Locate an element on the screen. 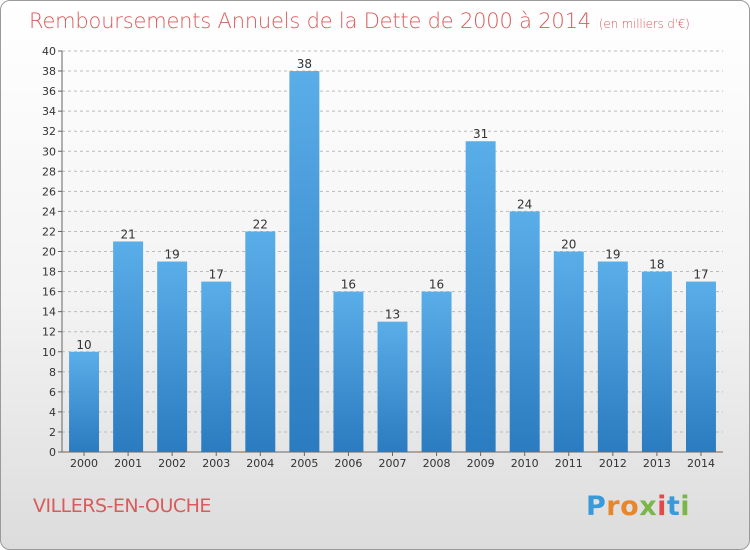 The image size is (750, 550). bar-value-label: 22 is located at coordinates (260, 224).